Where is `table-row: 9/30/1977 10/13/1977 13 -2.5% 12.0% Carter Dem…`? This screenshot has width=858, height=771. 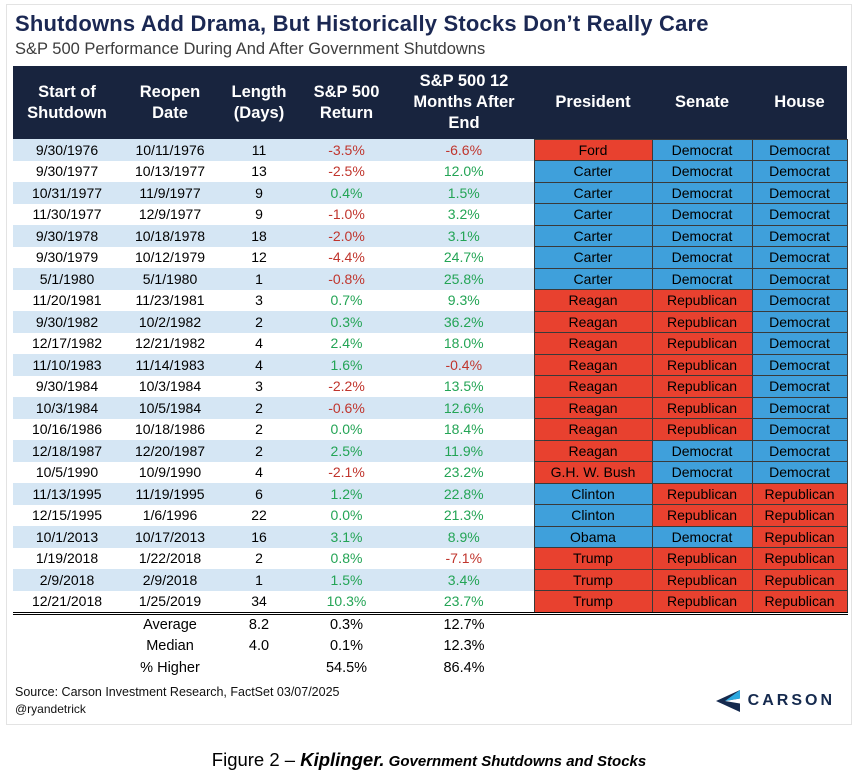
table-row: 9/30/1977 10/13/1977 13 -2.5% 12.0% Carter Dem… is located at coordinates (430, 171).